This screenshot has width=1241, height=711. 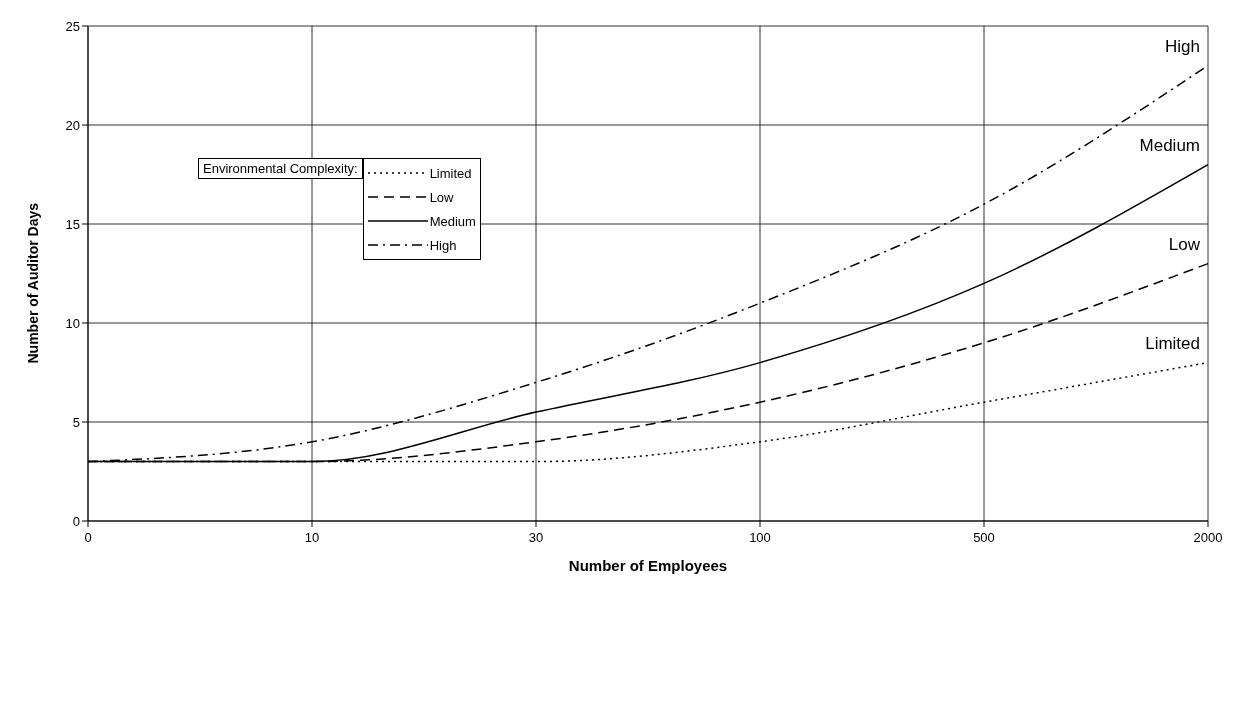 I want to click on legend-title: Environmental Complexity:, so click(x=280, y=168).